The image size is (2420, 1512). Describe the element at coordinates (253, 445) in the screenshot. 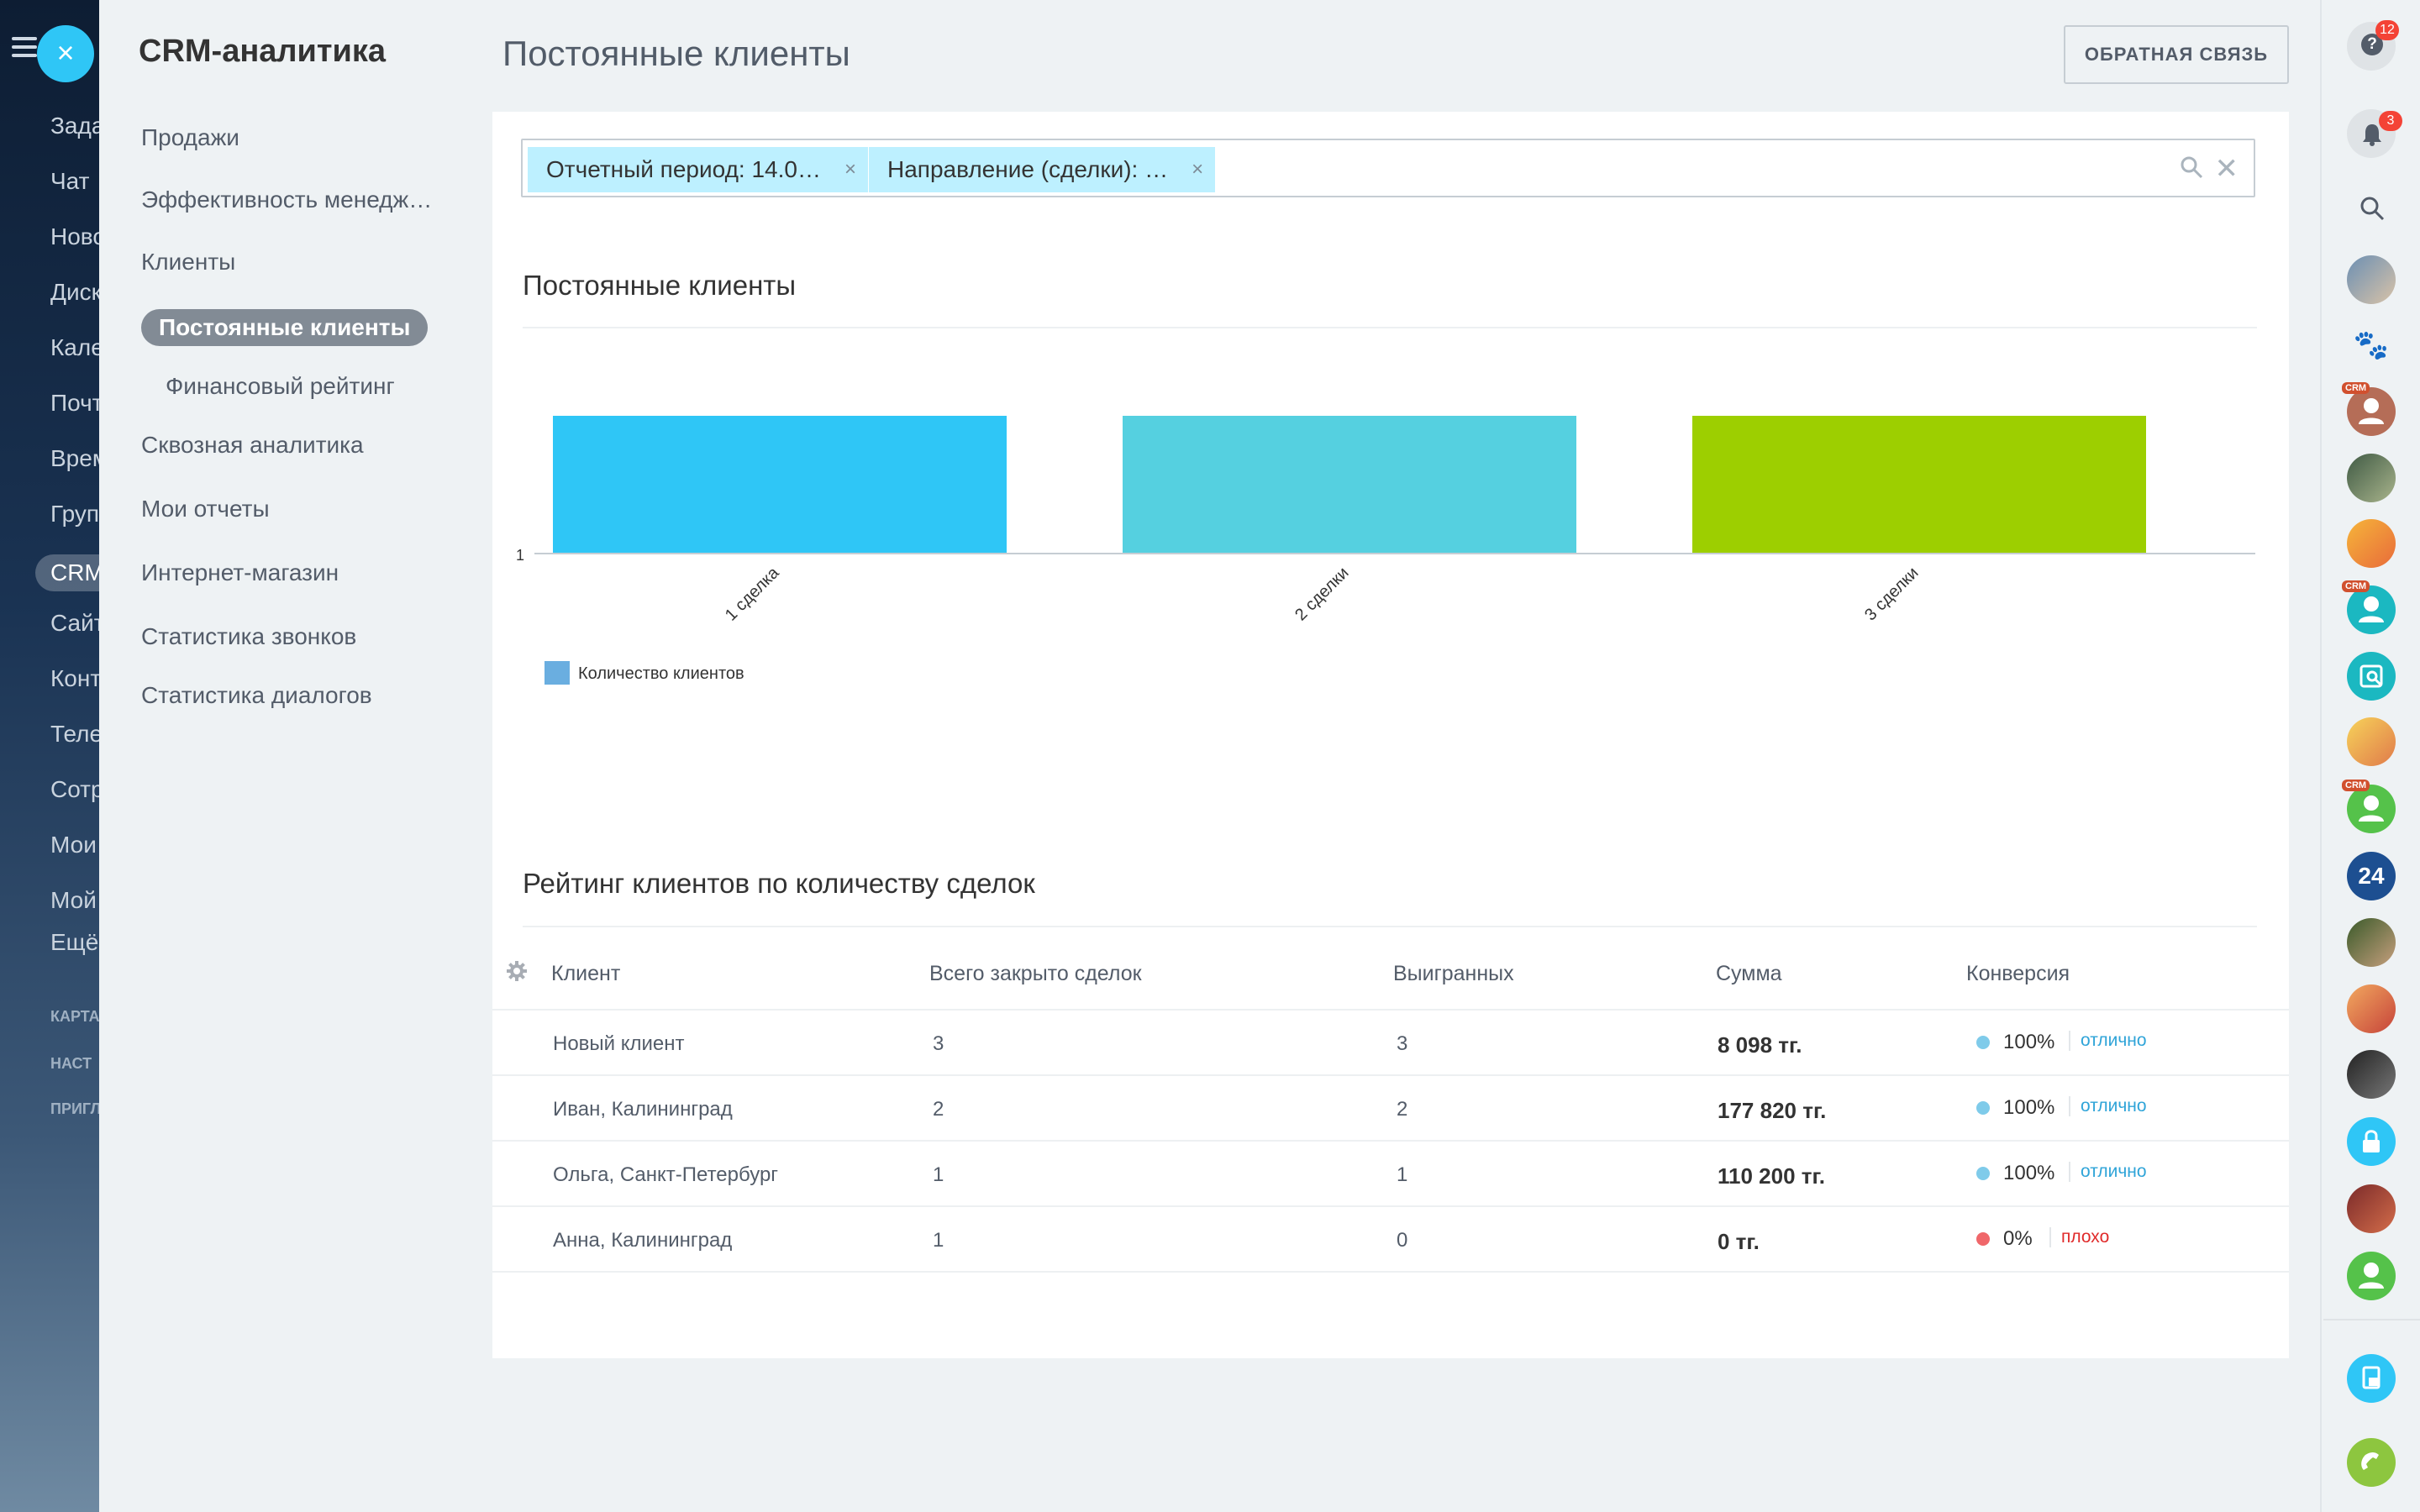

I see `side-nav-item: Сквозная аналитика` at that location.